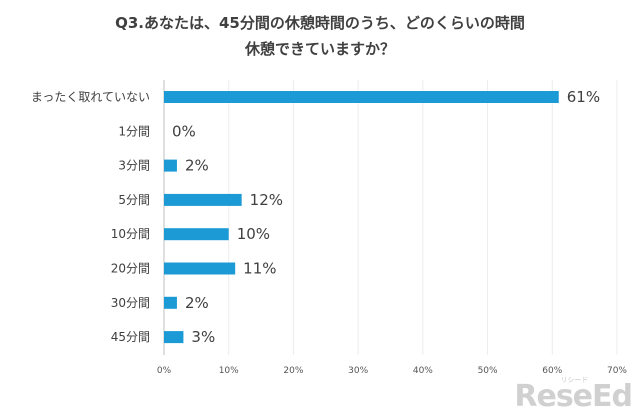 The image size is (640, 416). Describe the element at coordinates (130, 303) in the screenshot. I see `category-label: 30分間` at that location.